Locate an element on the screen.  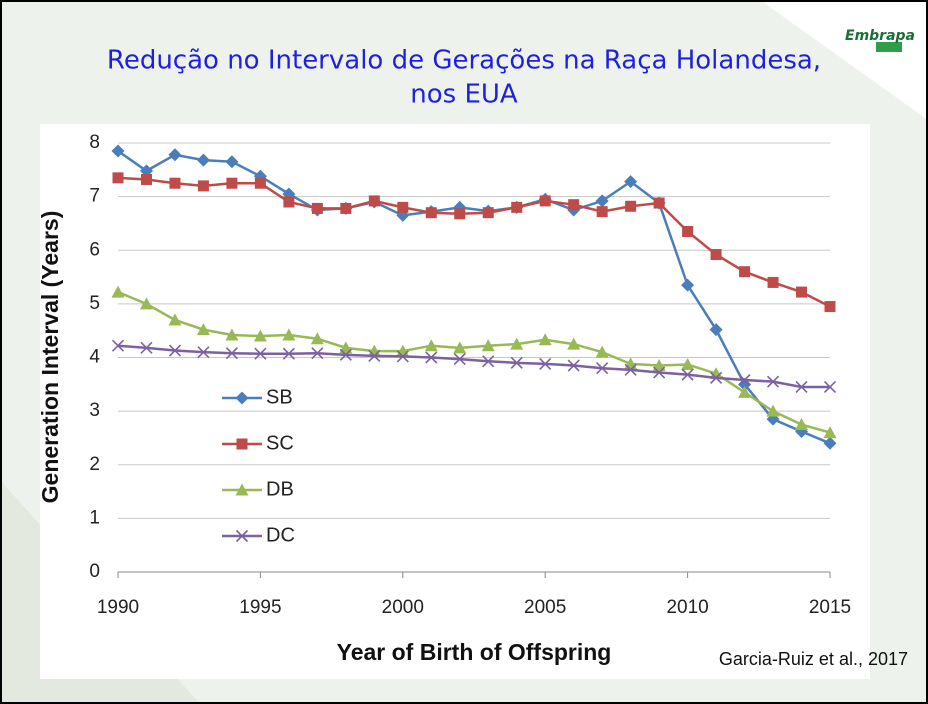
logo-shape is located at coordinates (889, 47).